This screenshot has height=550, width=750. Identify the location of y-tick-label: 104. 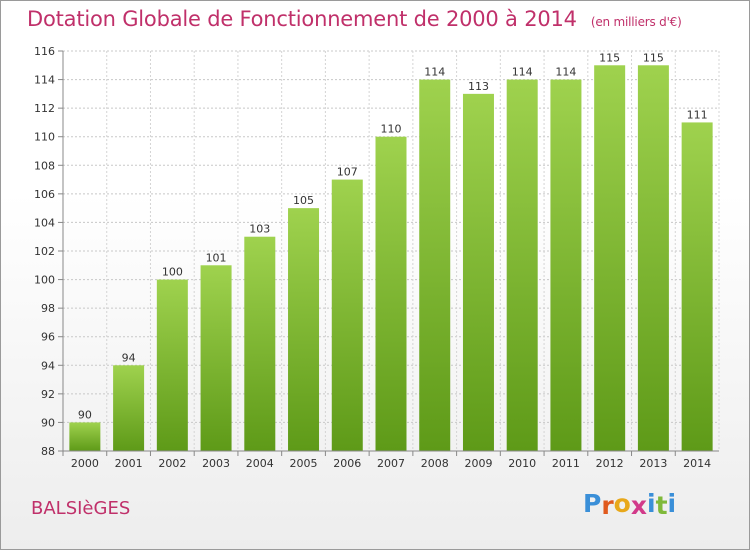
(44, 222).